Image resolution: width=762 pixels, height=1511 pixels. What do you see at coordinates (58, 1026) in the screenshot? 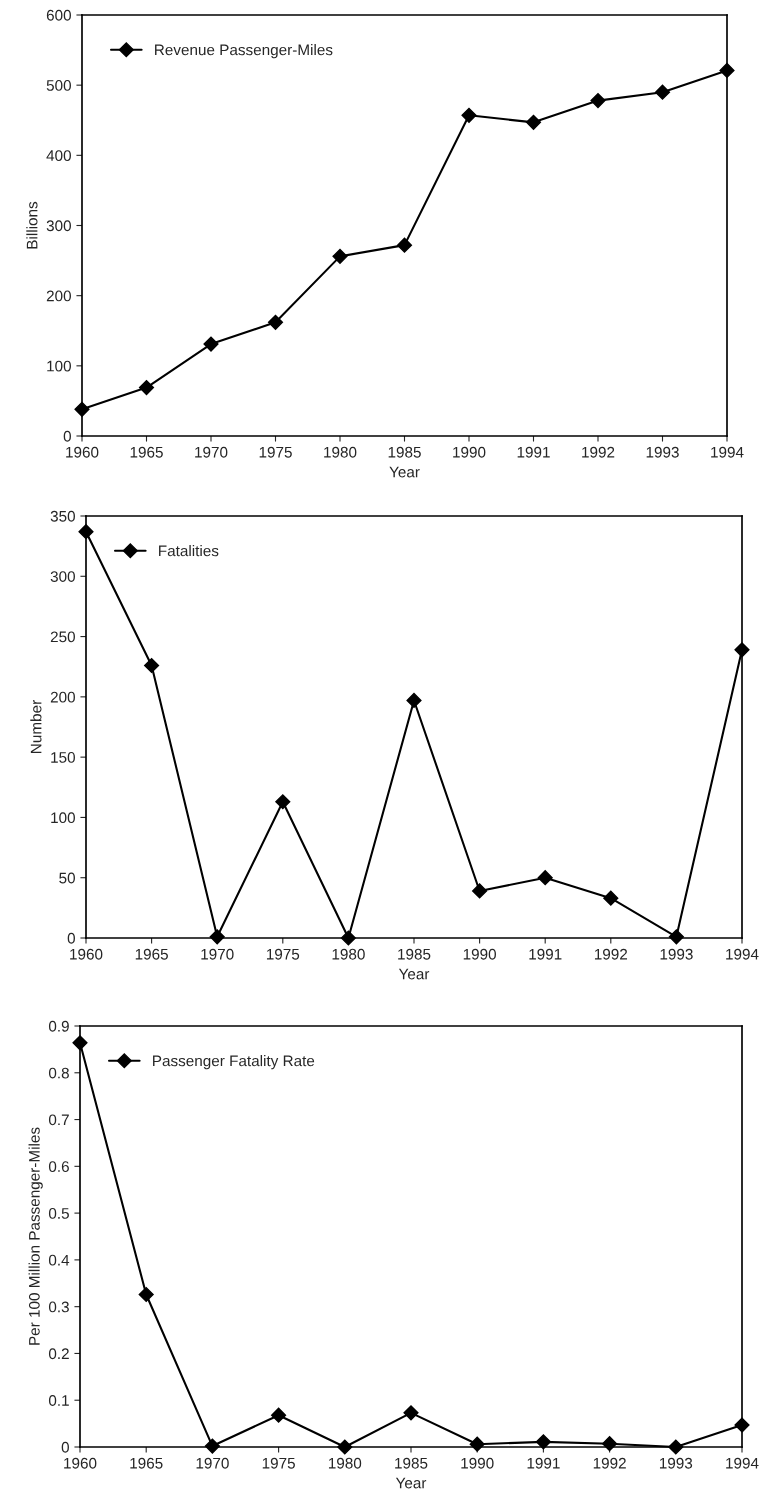
I see `y-tick-label: 0.9` at bounding box center [58, 1026].